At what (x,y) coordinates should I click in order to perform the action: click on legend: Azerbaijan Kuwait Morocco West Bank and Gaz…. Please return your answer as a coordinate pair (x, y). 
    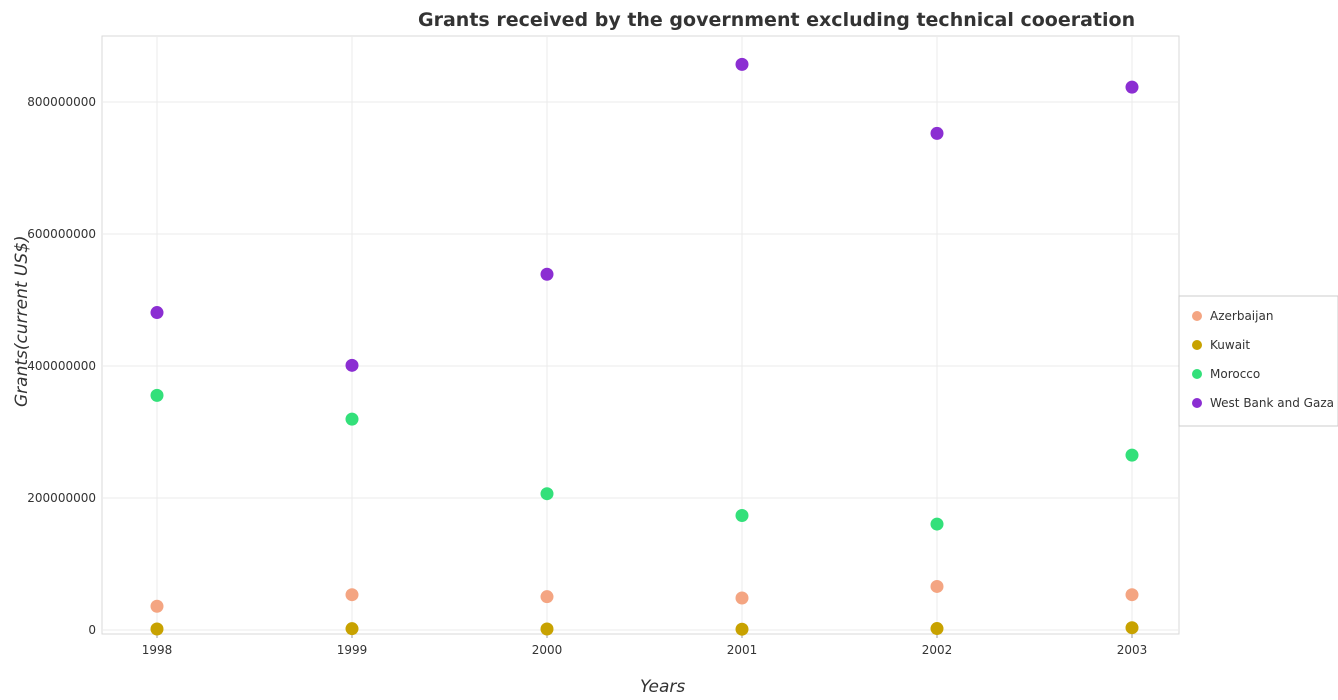
    Looking at the image, I should click on (1258, 361).